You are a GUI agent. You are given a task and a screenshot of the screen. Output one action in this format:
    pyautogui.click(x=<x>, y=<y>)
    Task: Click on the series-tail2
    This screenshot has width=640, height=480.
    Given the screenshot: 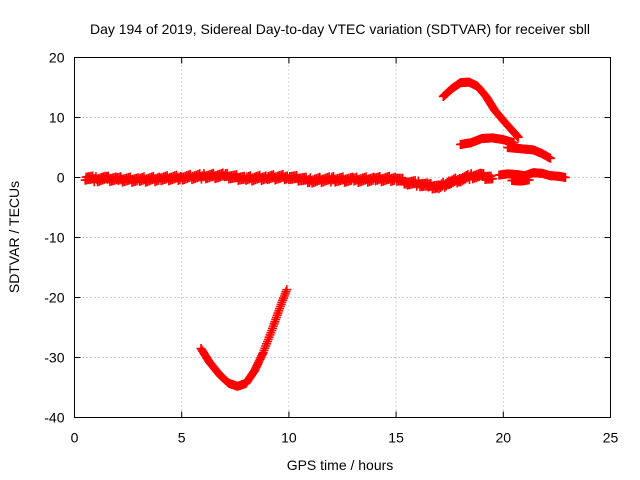 What is the action you would take?
    pyautogui.click(x=520, y=180)
    